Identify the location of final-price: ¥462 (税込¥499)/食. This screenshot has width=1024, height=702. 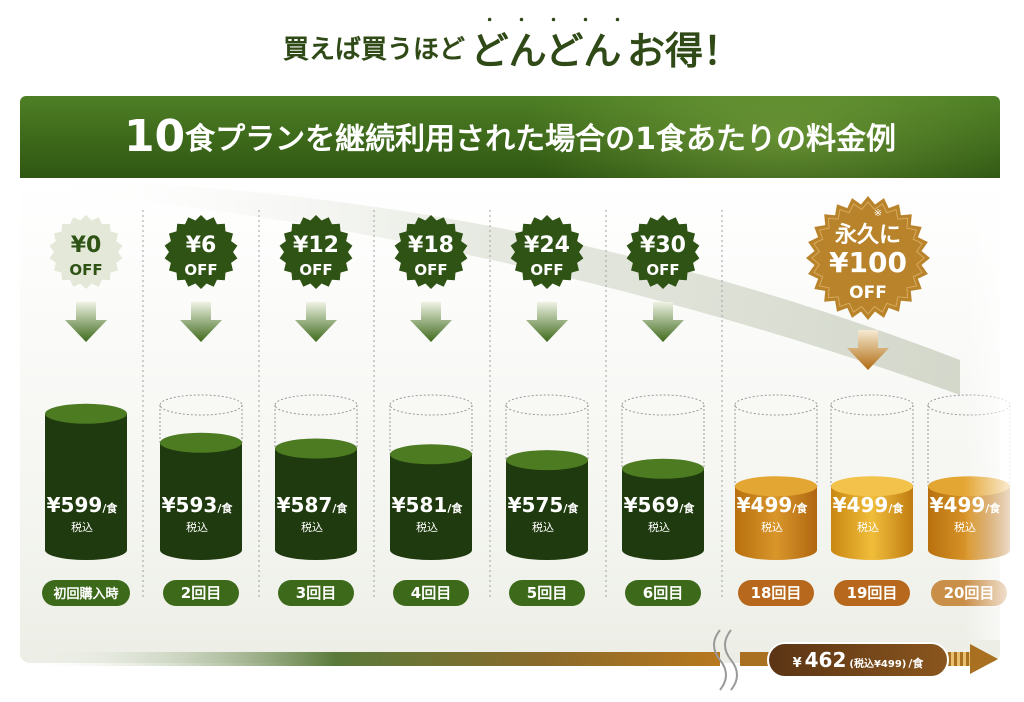
(859, 660).